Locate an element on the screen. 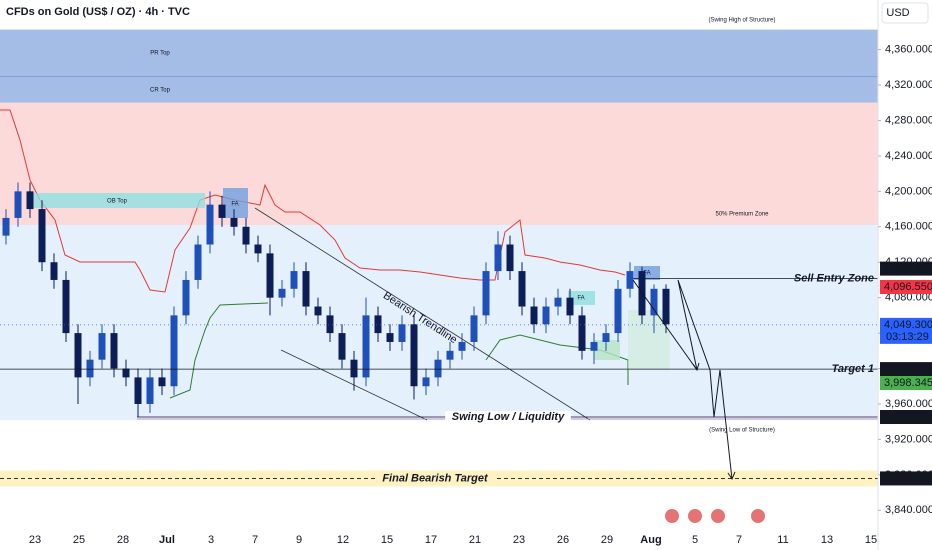  x-tick-label: Aug is located at coordinates (650, 540).